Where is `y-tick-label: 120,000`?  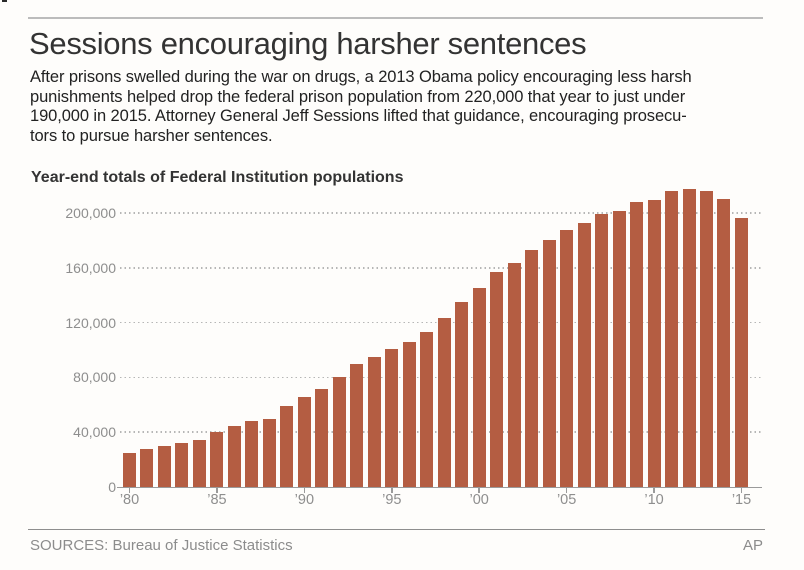 y-tick-label: 120,000 is located at coordinates (90, 322).